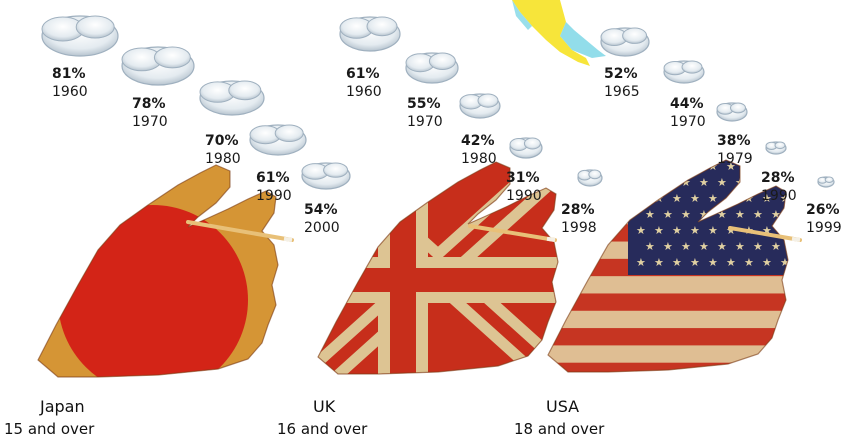 The height and width of the screenshot is (442, 849). What do you see at coordinates (322, 429) in the screenshot?
I see `age-label-uk: 16 and over` at bounding box center [322, 429].